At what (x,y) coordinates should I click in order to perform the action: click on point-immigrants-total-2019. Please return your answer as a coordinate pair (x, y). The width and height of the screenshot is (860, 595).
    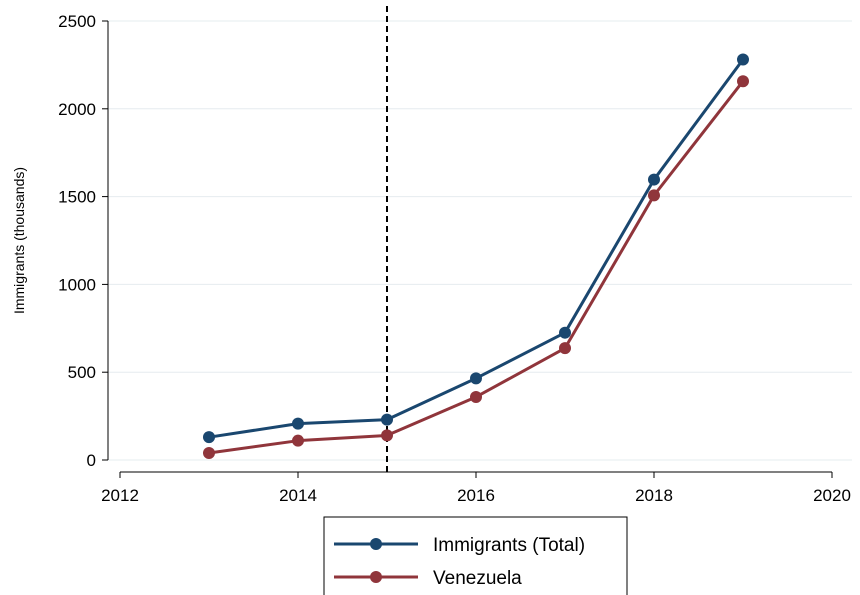
    Looking at the image, I should click on (743, 59).